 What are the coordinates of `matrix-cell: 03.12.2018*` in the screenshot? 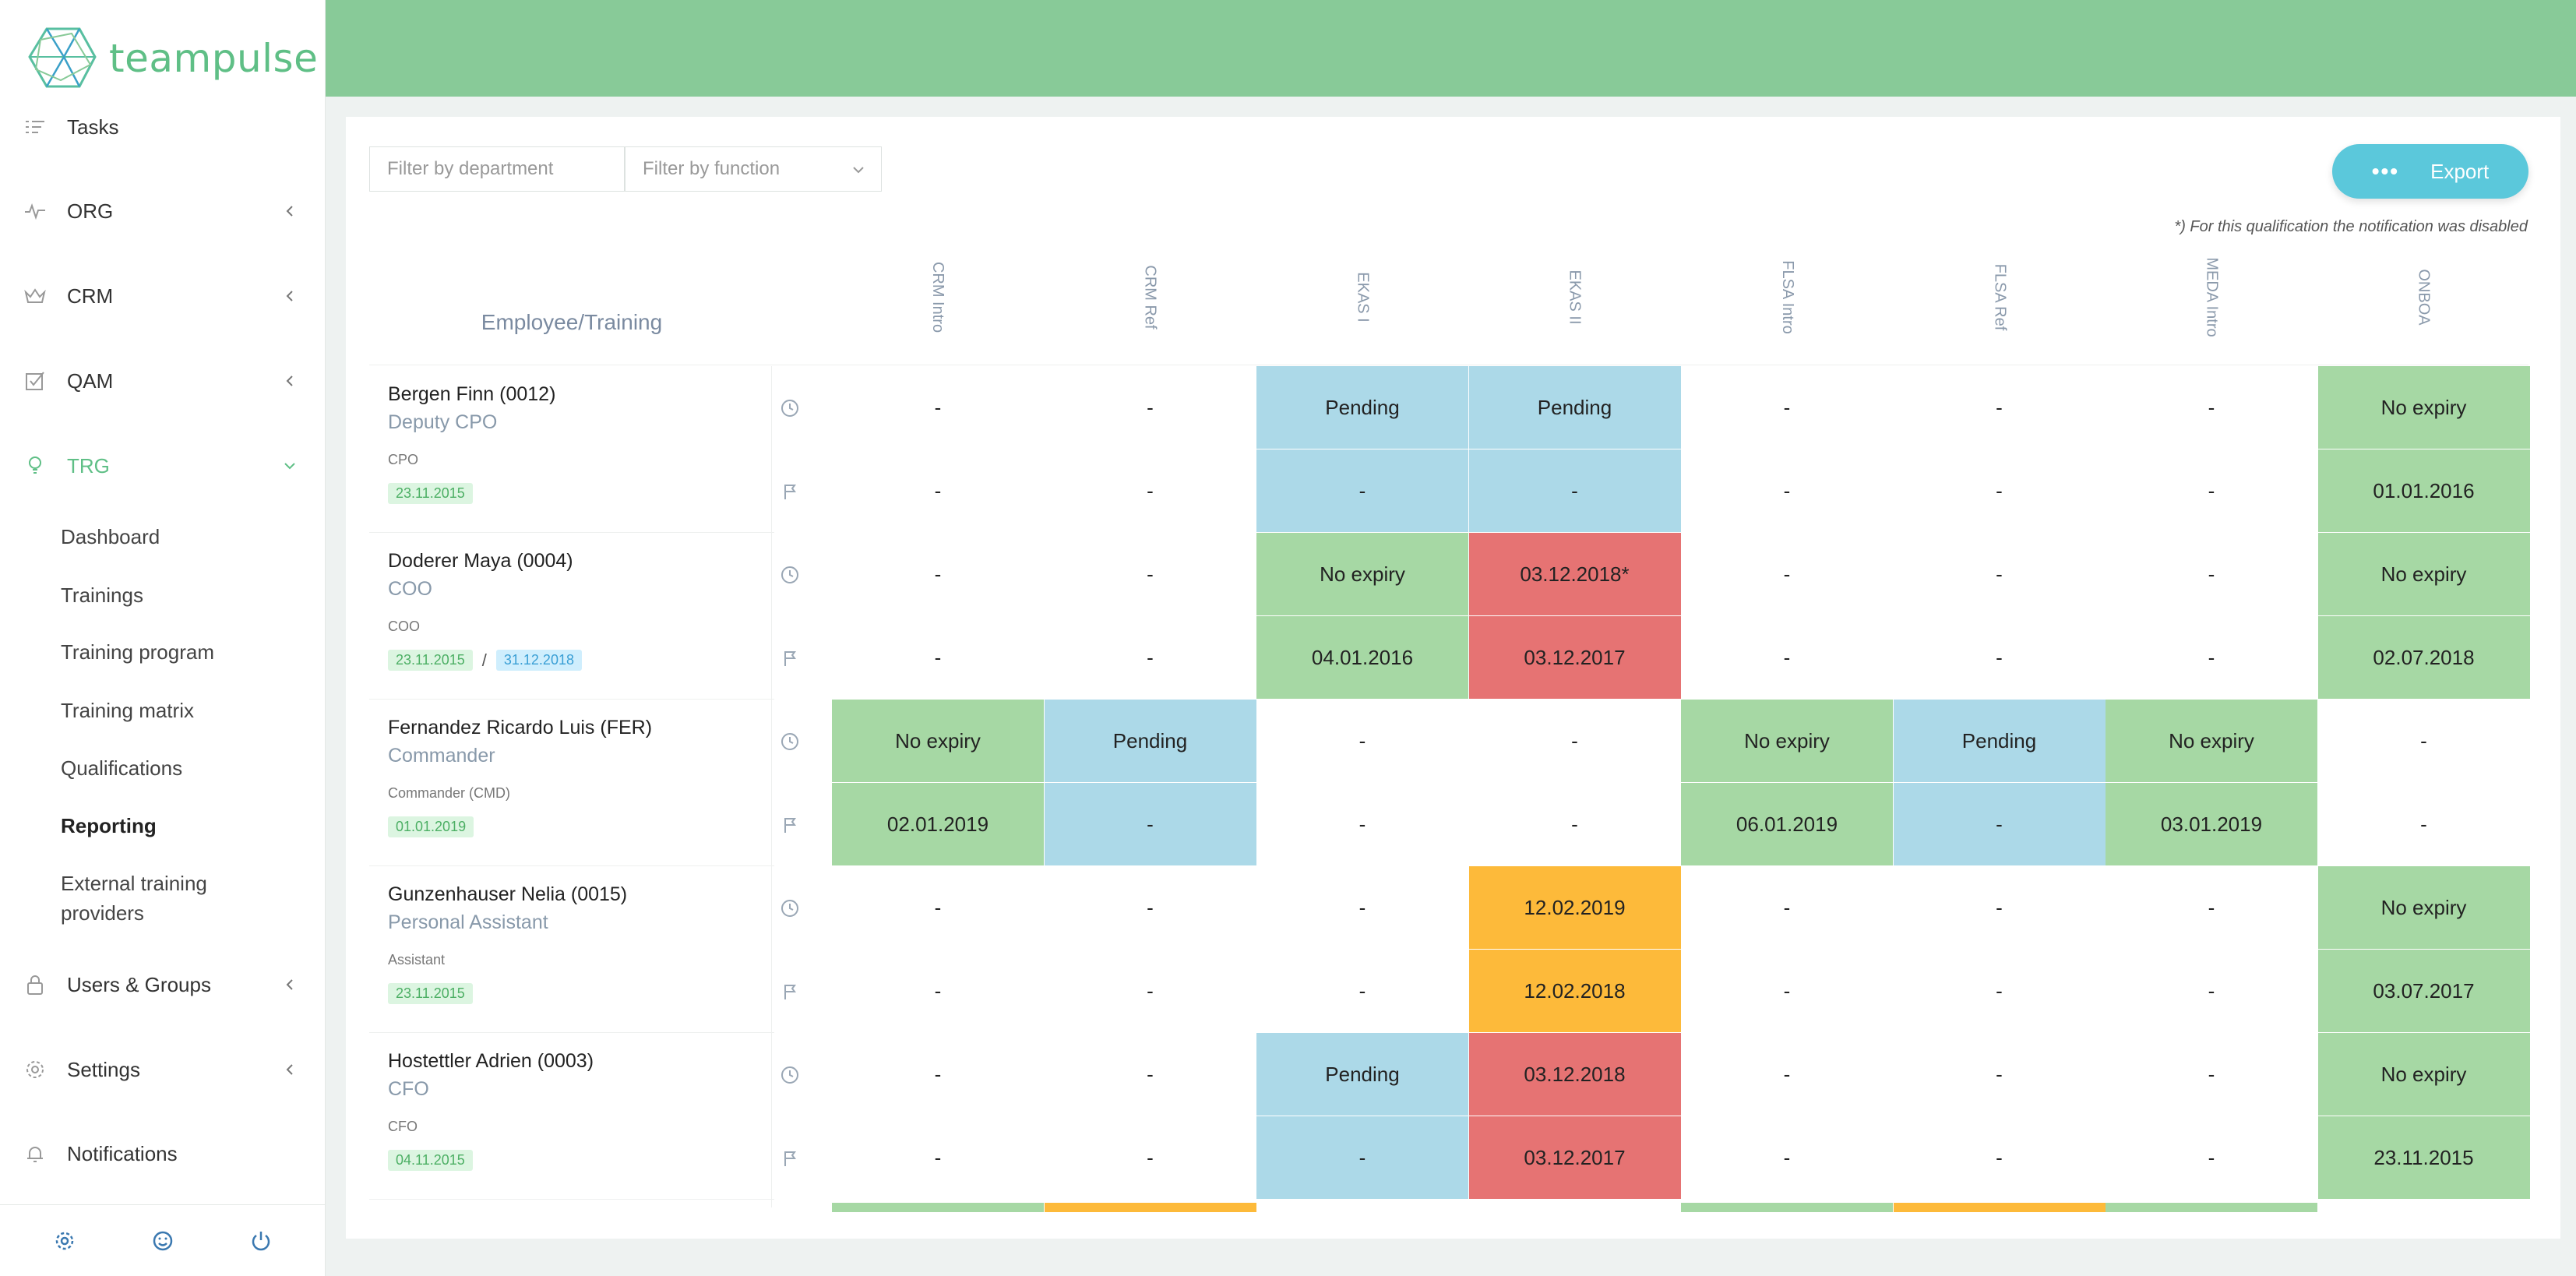 It's located at (1574, 574).